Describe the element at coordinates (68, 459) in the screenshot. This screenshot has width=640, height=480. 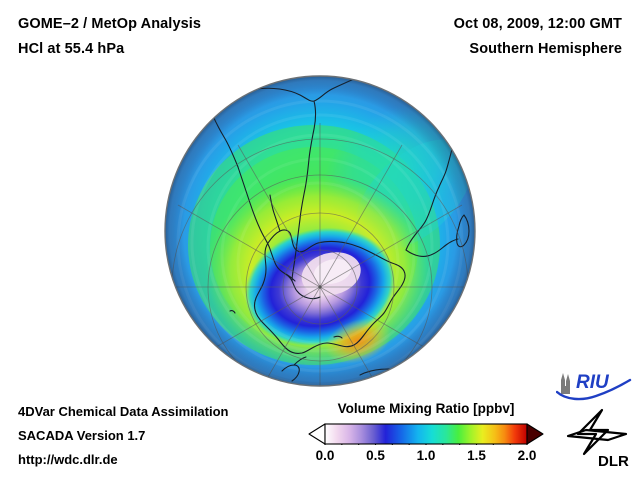
I see `data-centre-url: http://wdc.dlr.de` at that location.